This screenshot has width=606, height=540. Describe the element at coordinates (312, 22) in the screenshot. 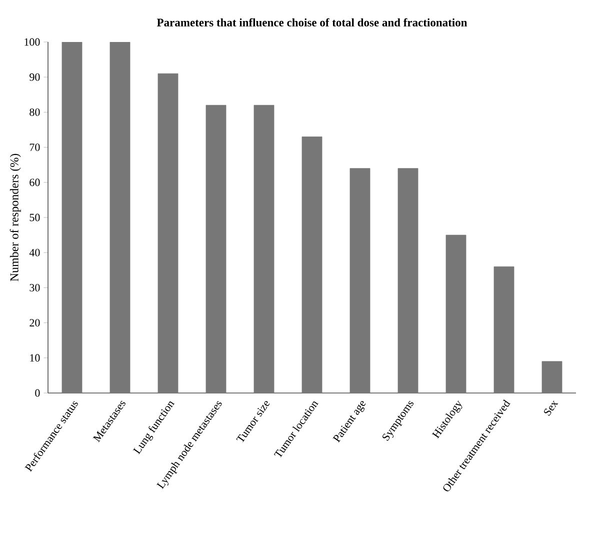

I see `chart-title: Parameters that influence choise of total dose and fractionation` at that location.